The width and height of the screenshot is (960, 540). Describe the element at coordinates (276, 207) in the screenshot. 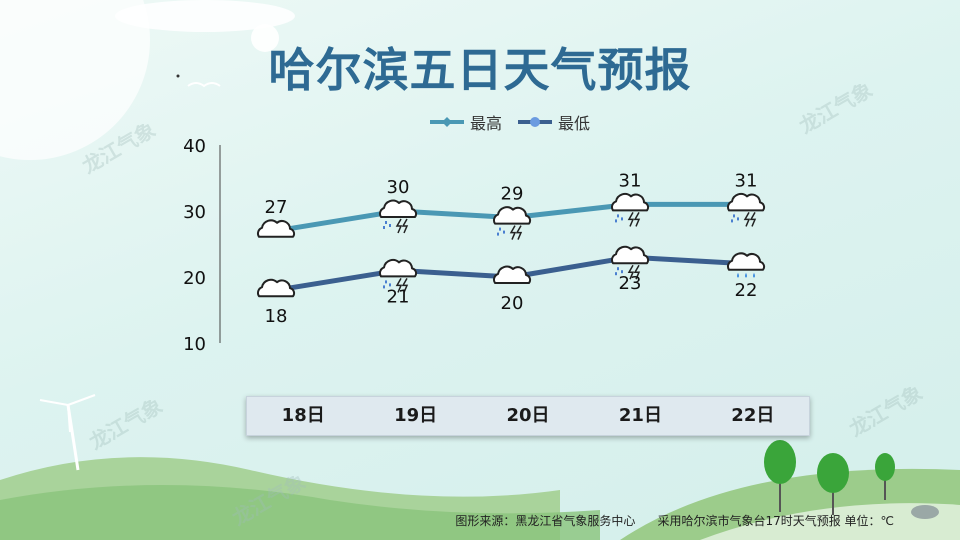

I see `high-temp-label: 27` at that location.